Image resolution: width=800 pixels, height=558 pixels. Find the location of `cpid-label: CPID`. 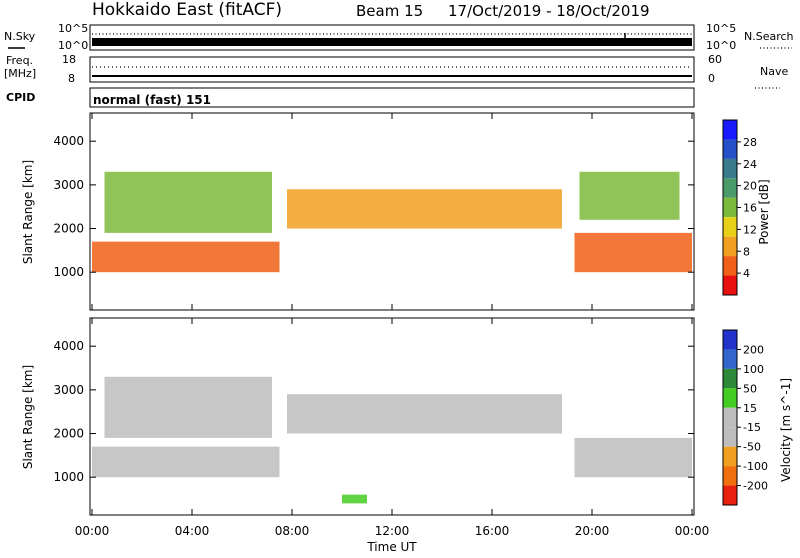

cpid-label: CPID is located at coordinates (20, 97).